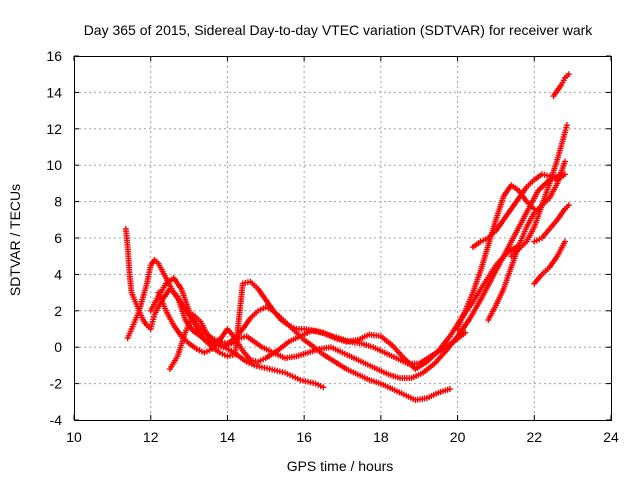 This screenshot has width=640, height=480. What do you see at coordinates (228, 437) in the screenshot?
I see `x-tick-label: 14` at bounding box center [228, 437].